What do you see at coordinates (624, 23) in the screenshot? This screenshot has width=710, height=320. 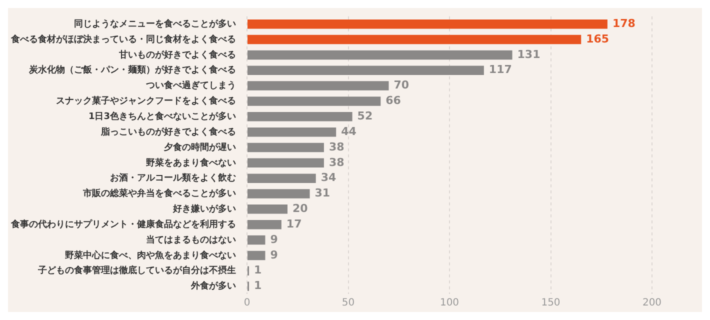 I see `data-label: 178` at bounding box center [624, 23].